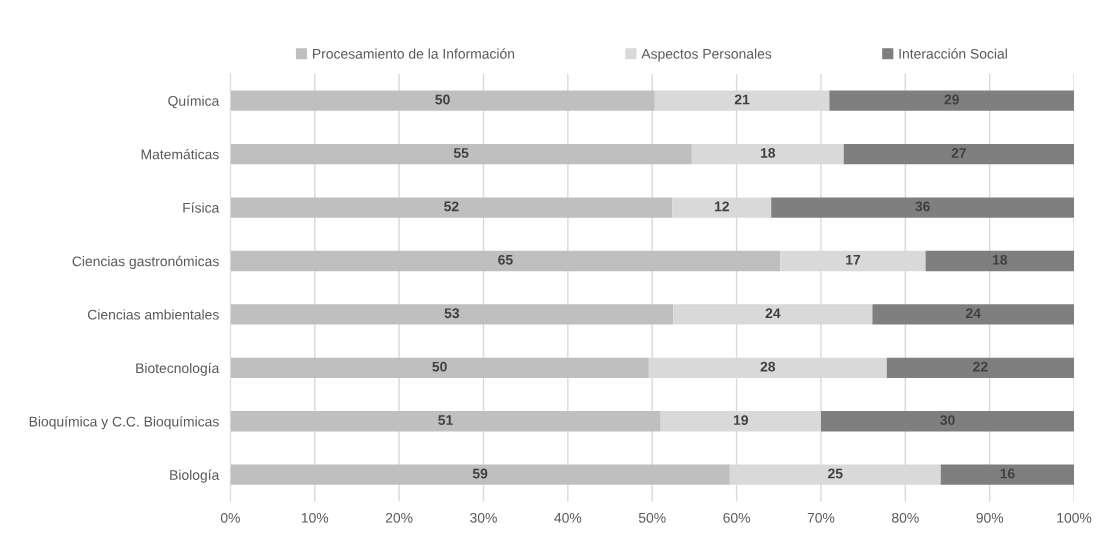 Image resolution: width=1113 pixels, height=548 pixels. I want to click on legend-label: Interacción Social, so click(953, 53).